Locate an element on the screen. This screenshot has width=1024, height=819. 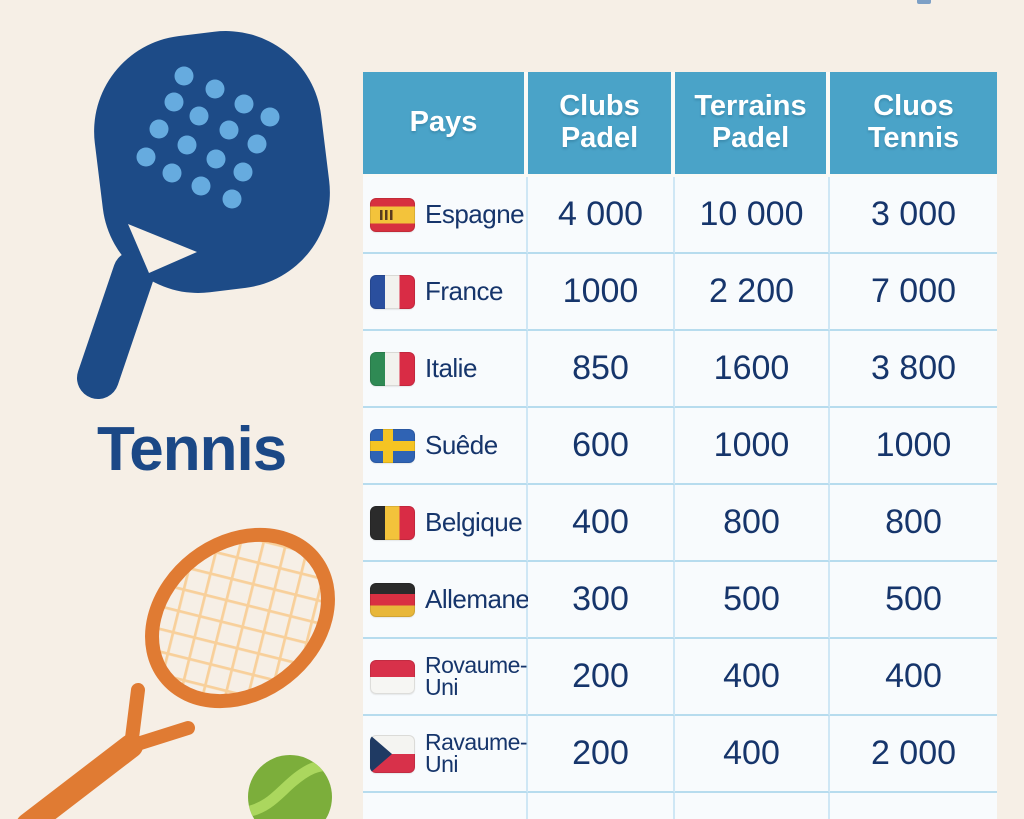
table-row-country: Ravaume-Uni is located at coordinates (445, 754).